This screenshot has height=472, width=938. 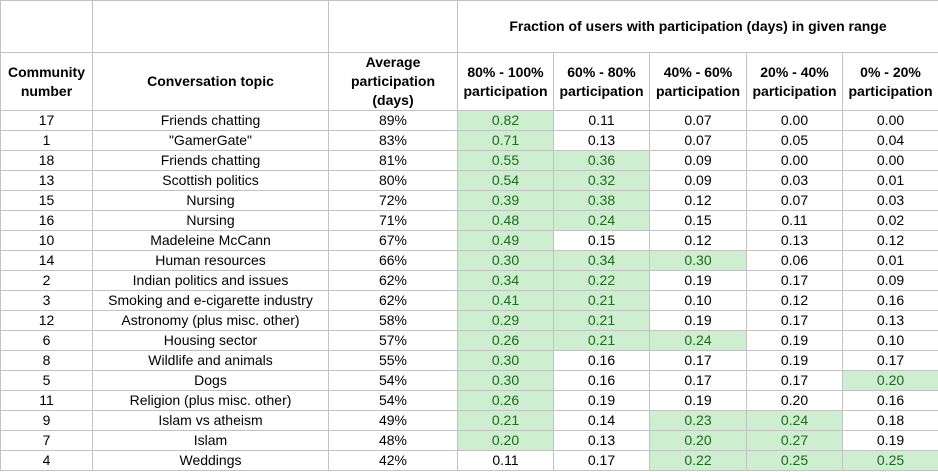 I want to click on fraction-cell: 0.54, so click(x=505, y=180).